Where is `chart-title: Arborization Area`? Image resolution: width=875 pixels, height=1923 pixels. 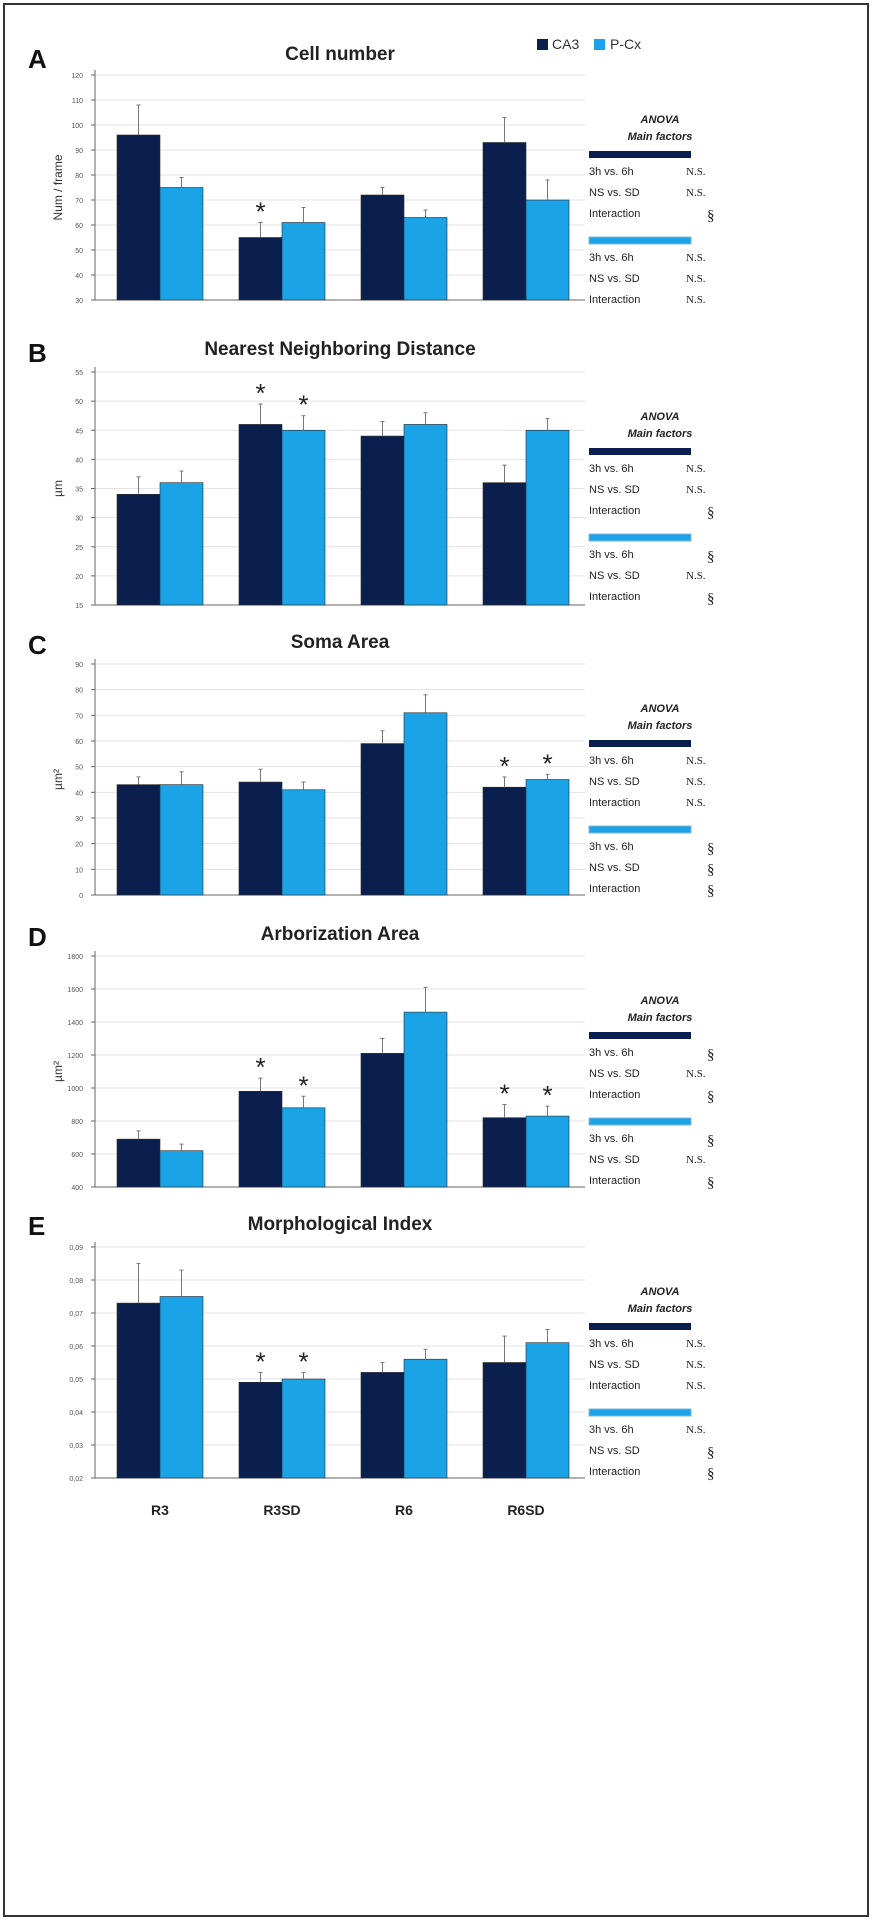
chart-title: Arborization Area is located at coordinates (340, 934).